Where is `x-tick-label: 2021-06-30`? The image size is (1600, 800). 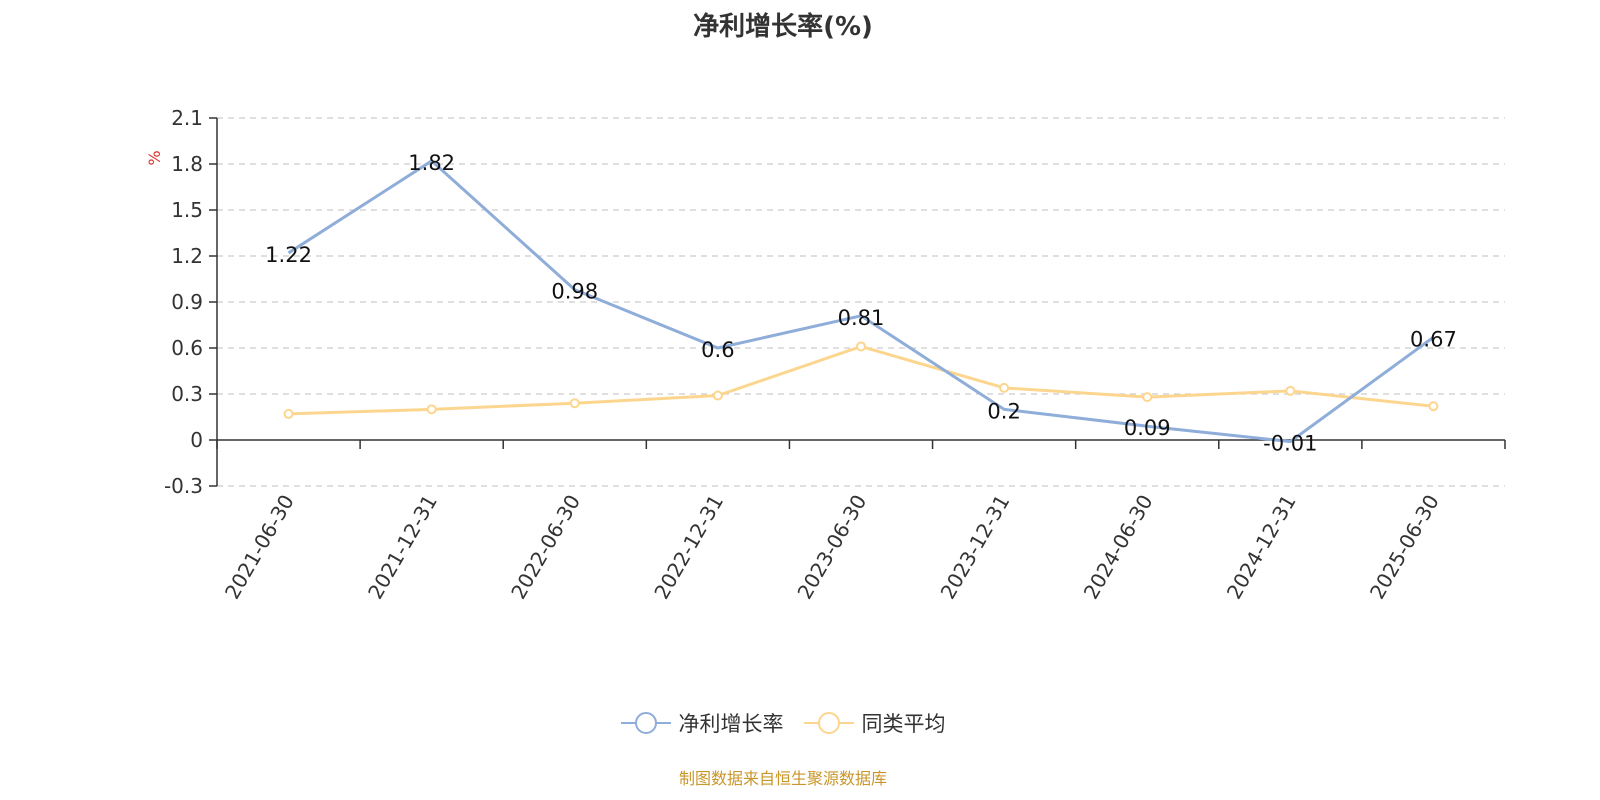
x-tick-label: 2021-06-30 is located at coordinates (259, 547).